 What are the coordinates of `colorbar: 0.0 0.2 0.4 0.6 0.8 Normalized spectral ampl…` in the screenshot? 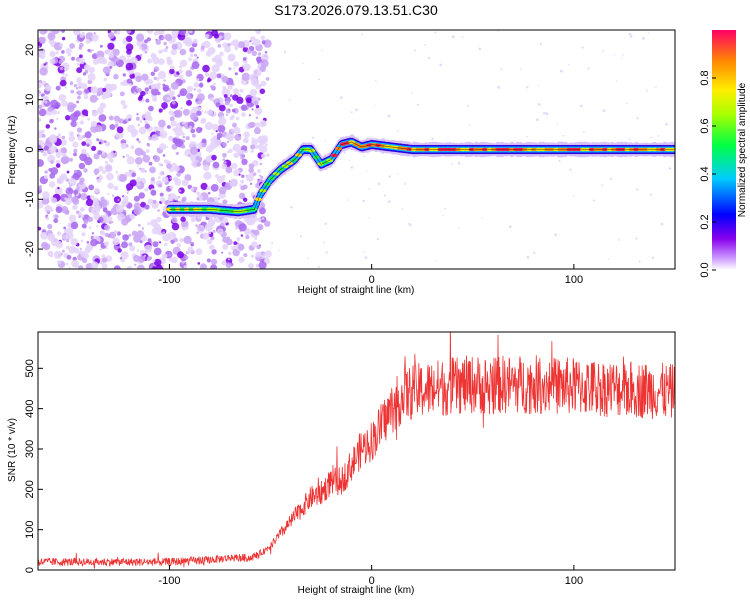 It's located at (723, 154).